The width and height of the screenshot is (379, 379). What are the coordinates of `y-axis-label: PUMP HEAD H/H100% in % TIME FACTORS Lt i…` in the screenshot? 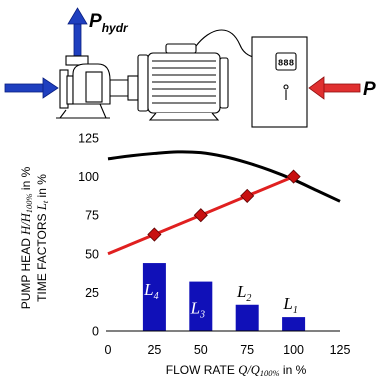 It's located at (34, 237).